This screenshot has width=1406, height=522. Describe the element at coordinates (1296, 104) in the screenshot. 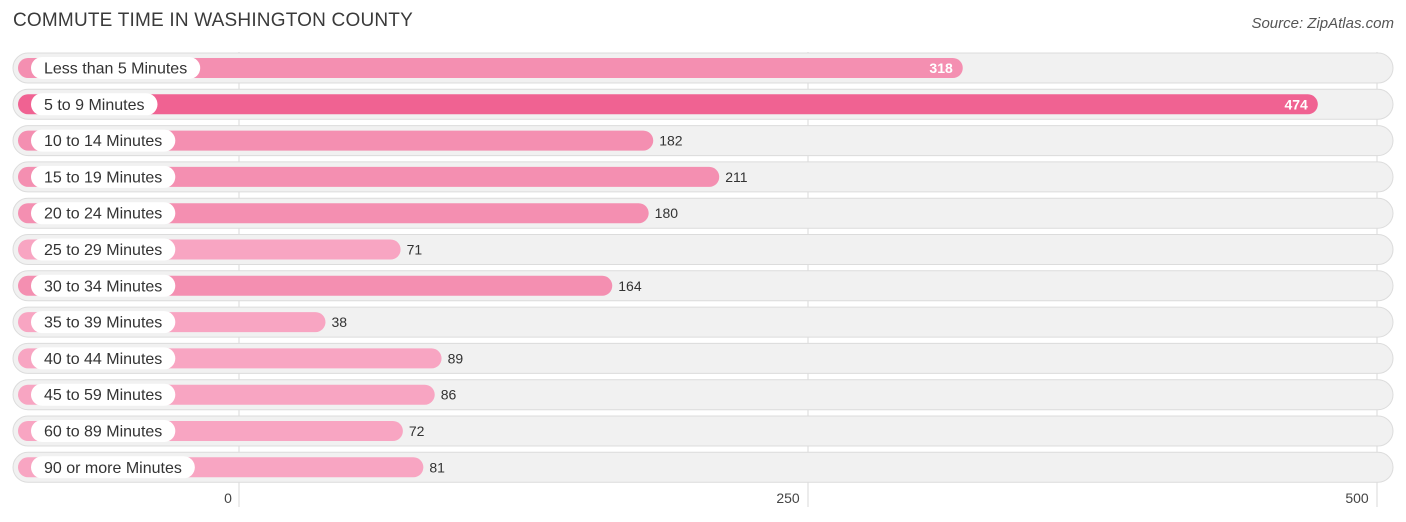

I see `value-label: 474` at that location.